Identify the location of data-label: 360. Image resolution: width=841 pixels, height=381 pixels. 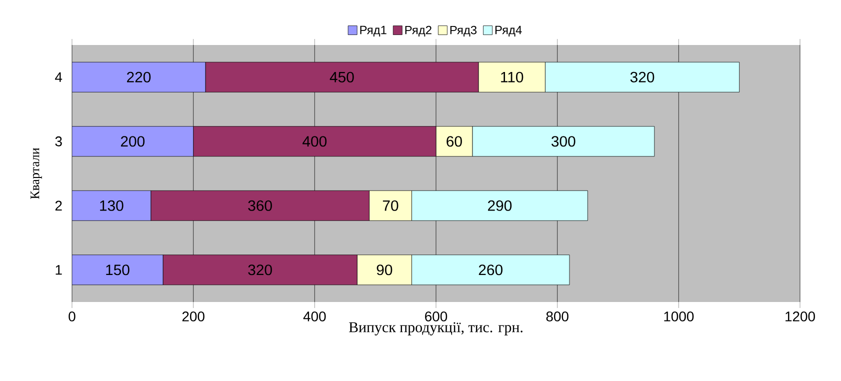
(260, 205).